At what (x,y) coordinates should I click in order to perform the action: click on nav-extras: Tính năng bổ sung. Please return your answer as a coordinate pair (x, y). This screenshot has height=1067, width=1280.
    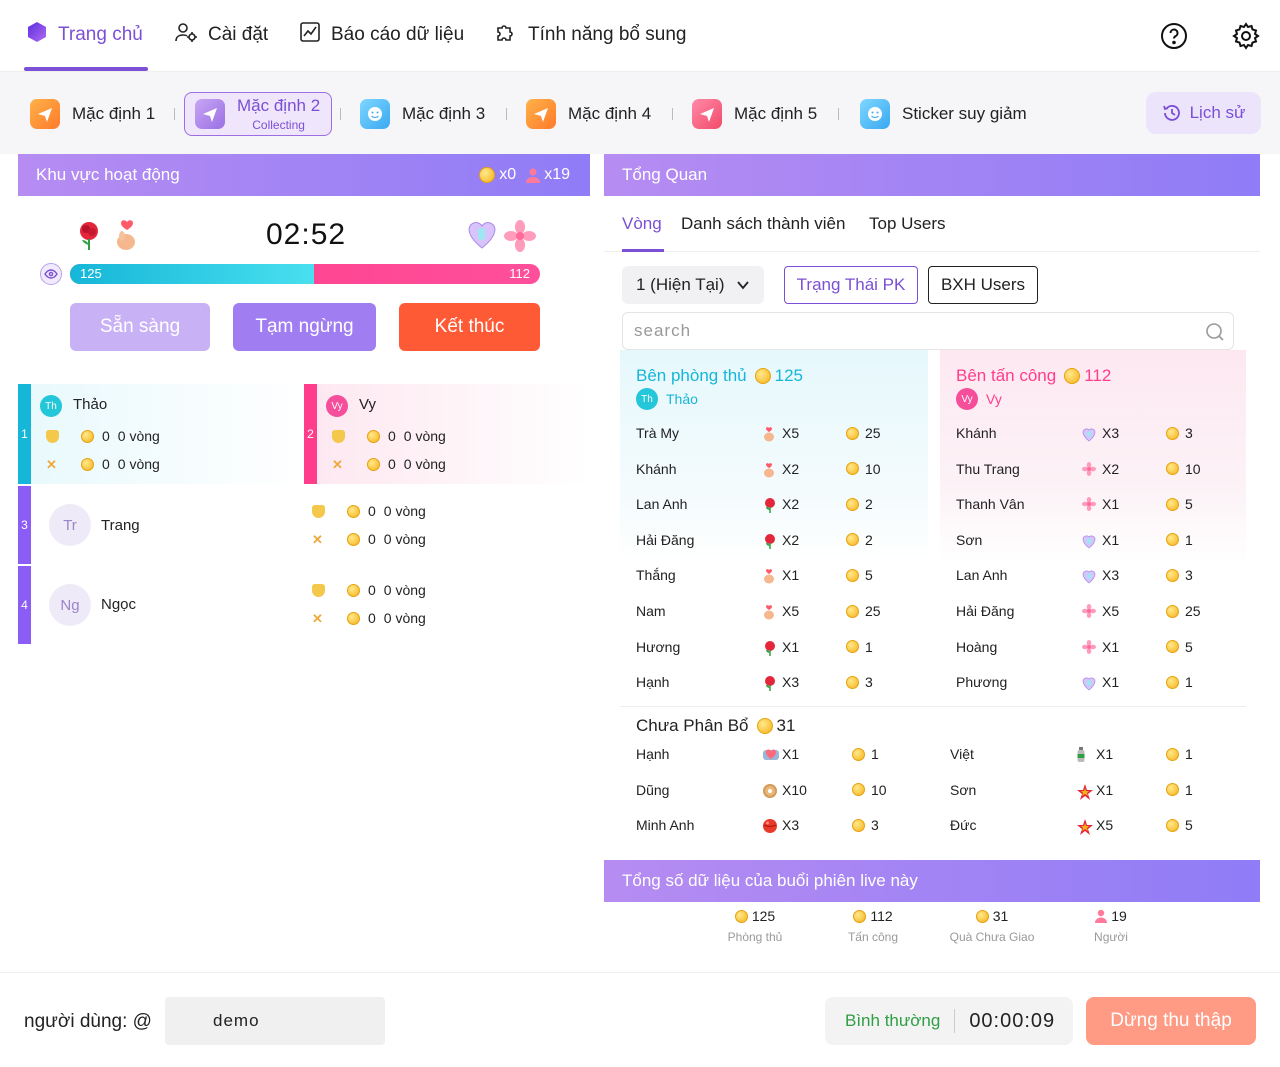
    Looking at the image, I should click on (590, 35).